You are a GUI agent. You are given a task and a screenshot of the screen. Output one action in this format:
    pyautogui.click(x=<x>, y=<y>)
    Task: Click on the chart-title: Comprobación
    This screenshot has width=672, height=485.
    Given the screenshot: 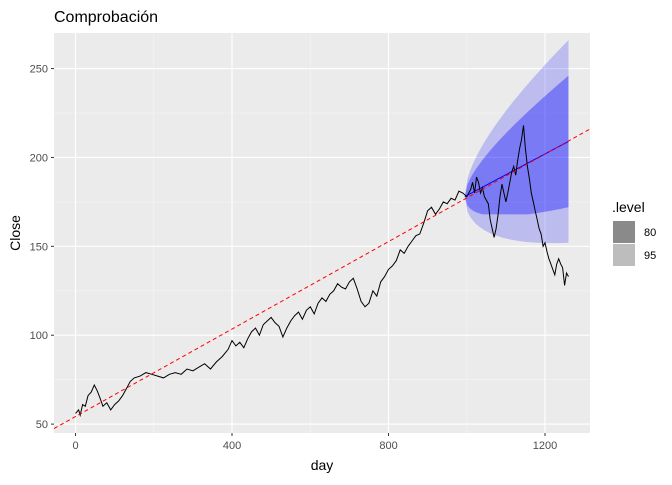 What is the action you would take?
    pyautogui.click(x=106, y=17)
    